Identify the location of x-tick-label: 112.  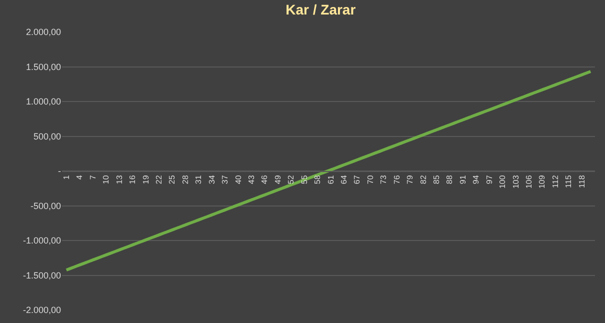
(555, 181).